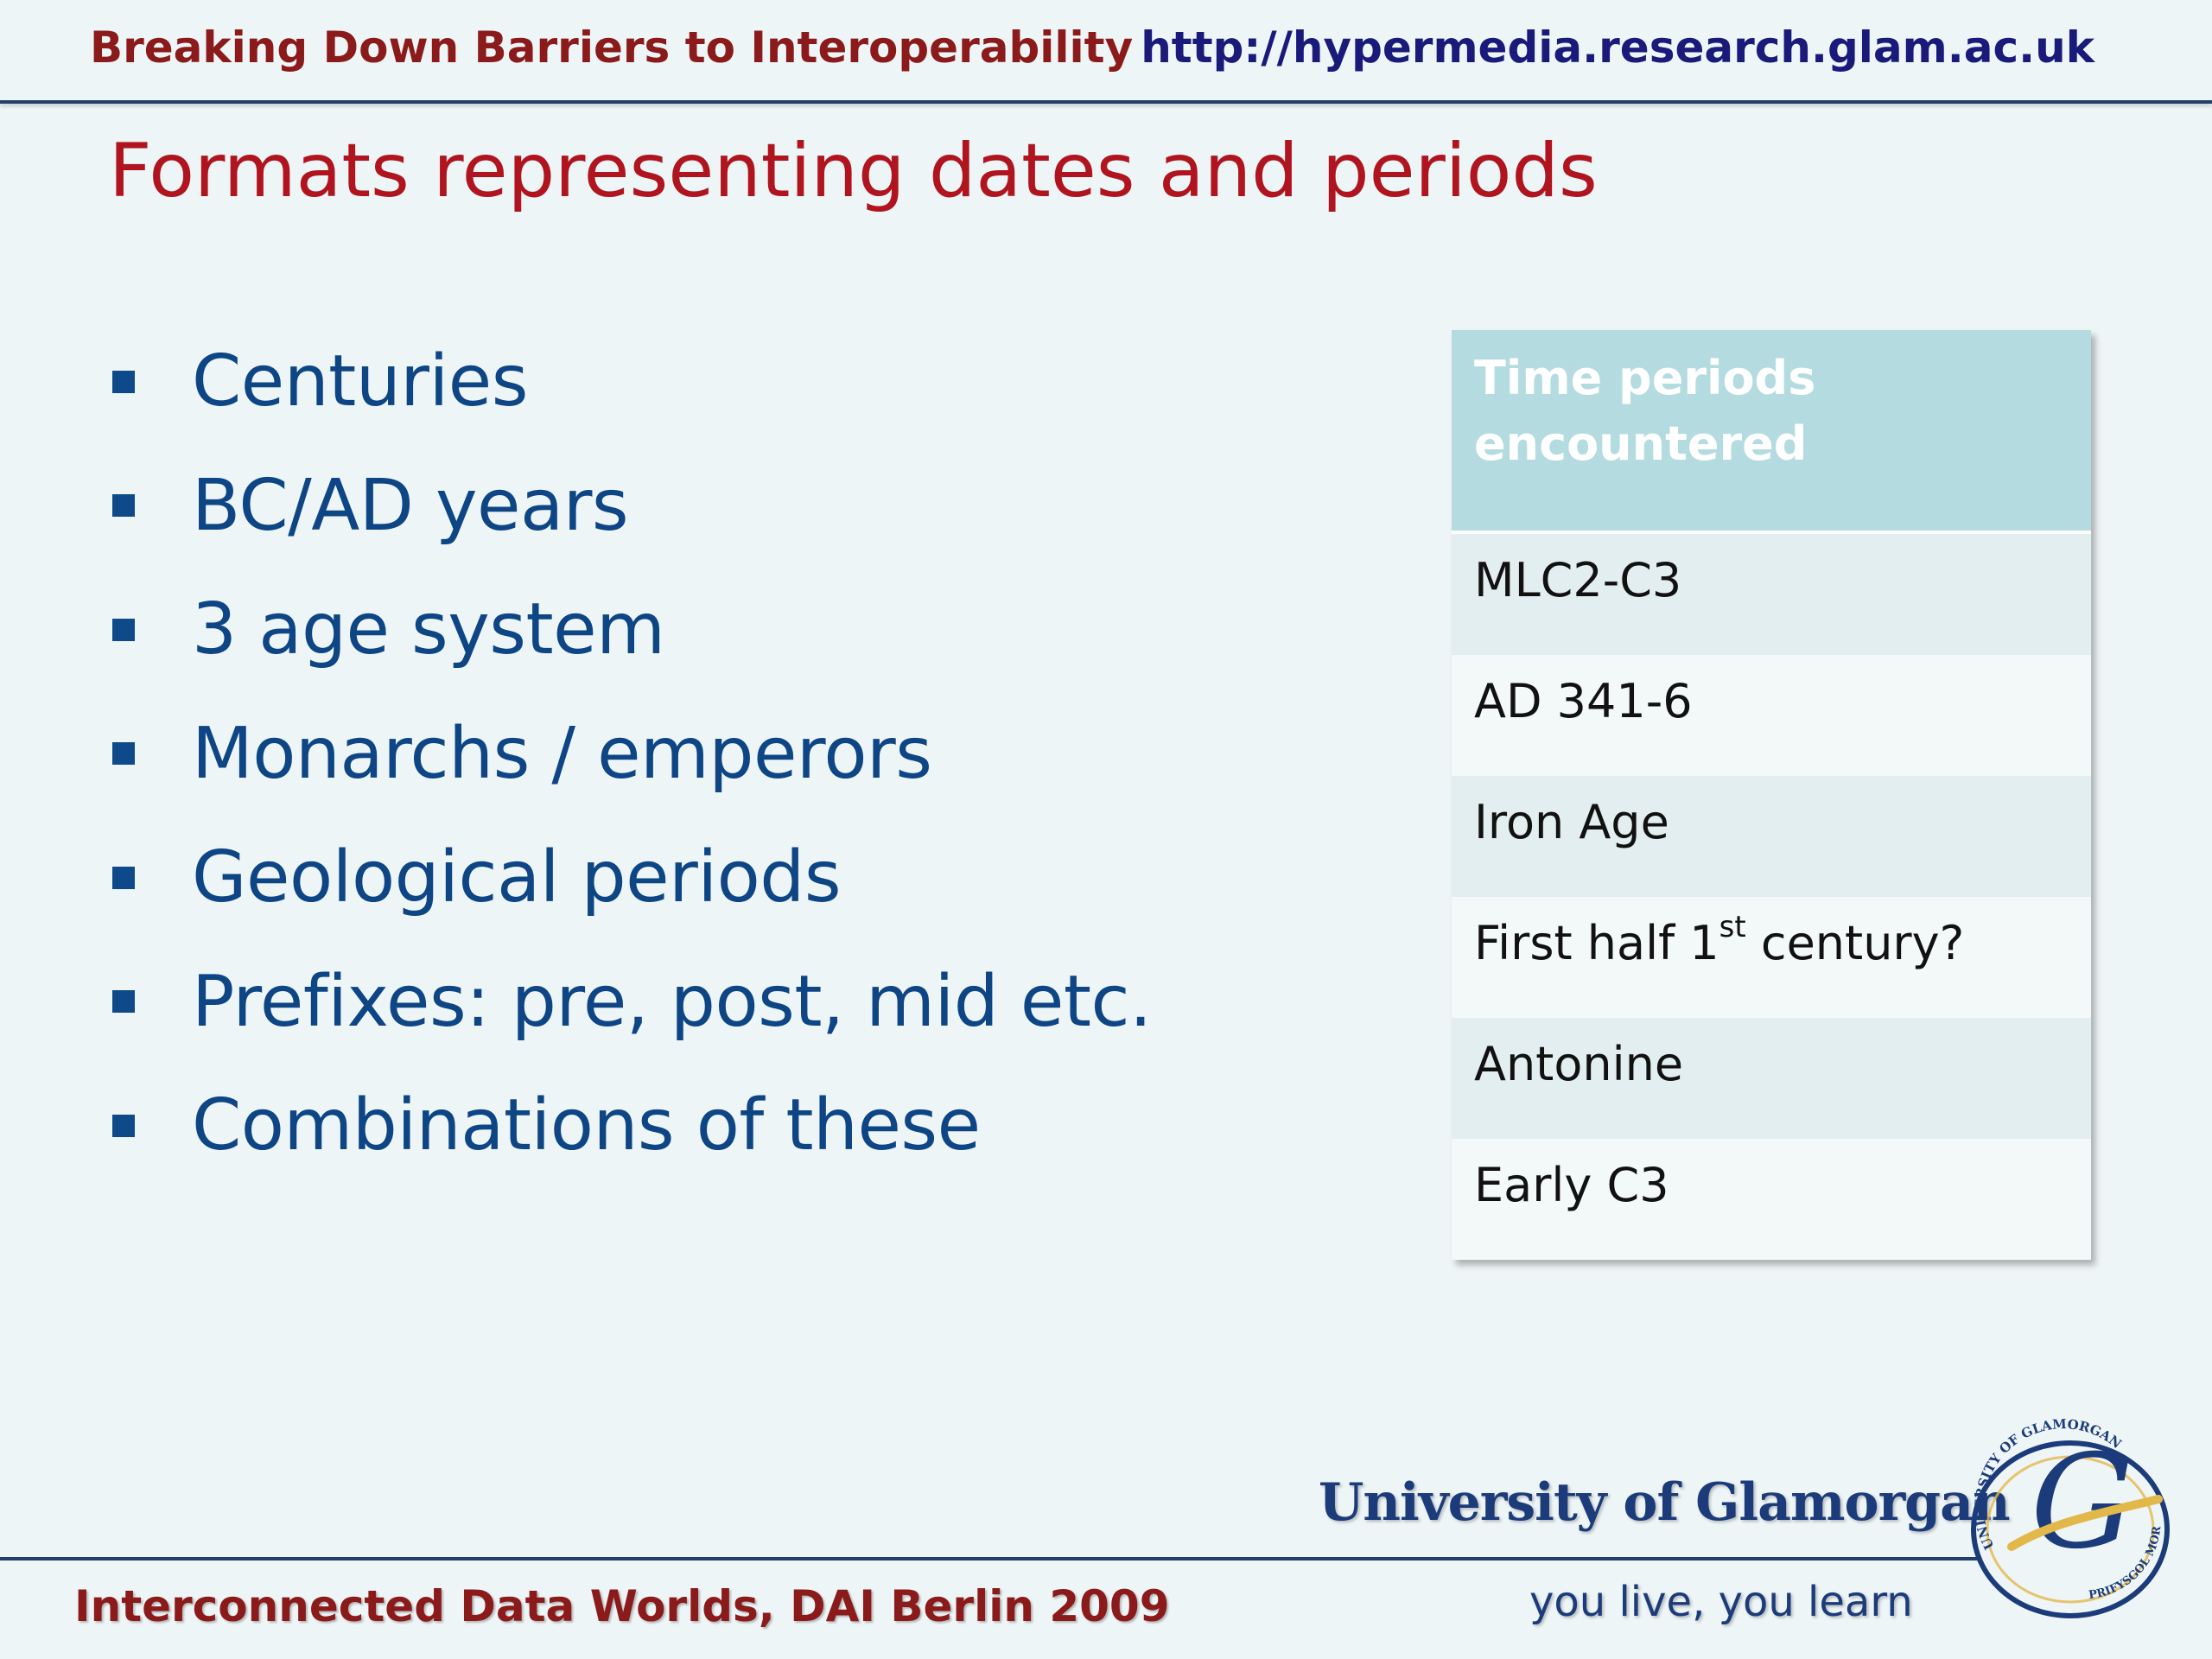  I want to click on bullet-text: Centuries, so click(360, 381).